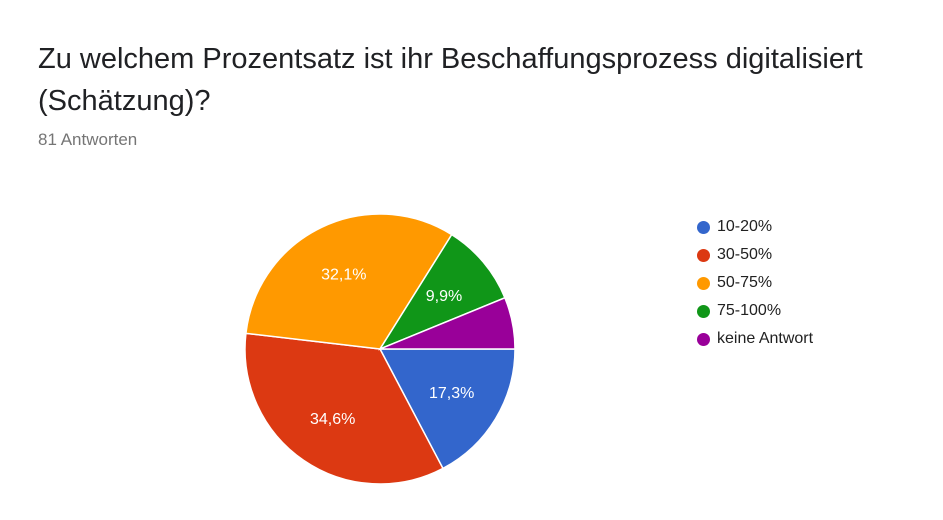  I want to click on legend-item: 50-75%, so click(755, 283).